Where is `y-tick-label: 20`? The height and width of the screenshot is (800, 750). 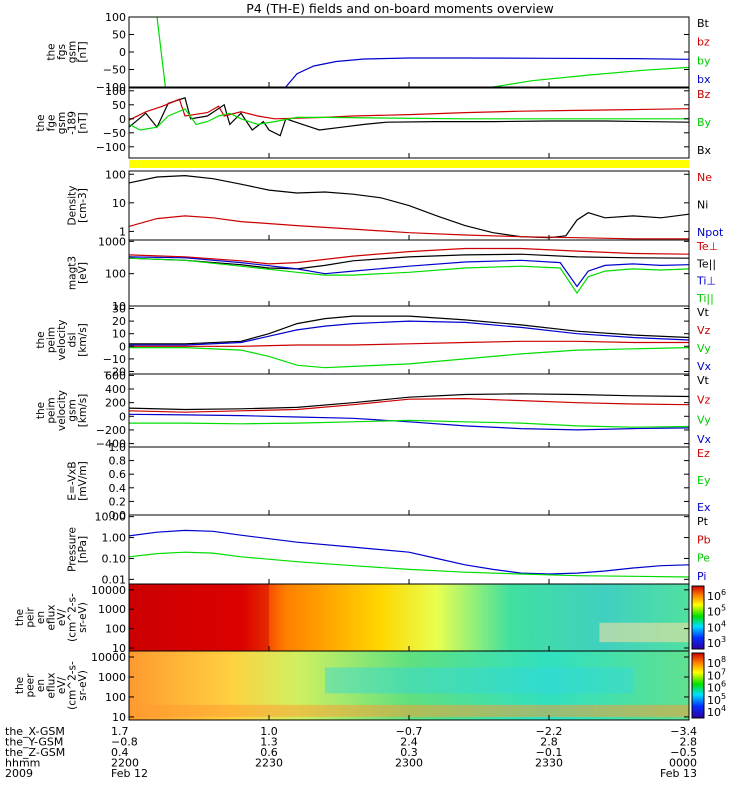 y-tick-label: 20 is located at coordinates (119, 321).